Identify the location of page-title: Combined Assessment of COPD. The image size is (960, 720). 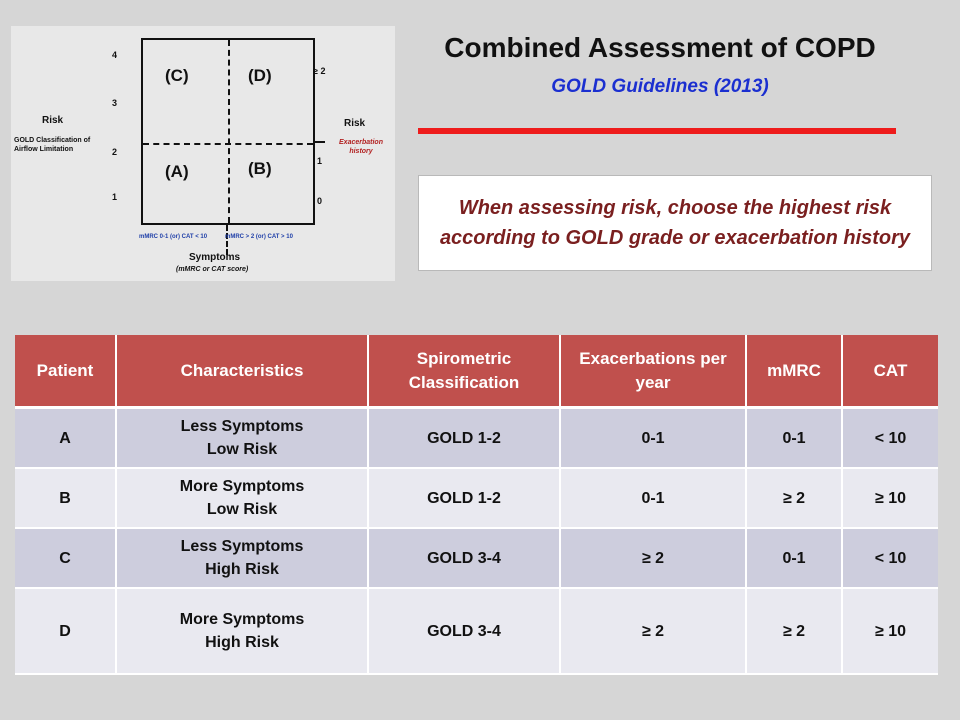
(660, 47).